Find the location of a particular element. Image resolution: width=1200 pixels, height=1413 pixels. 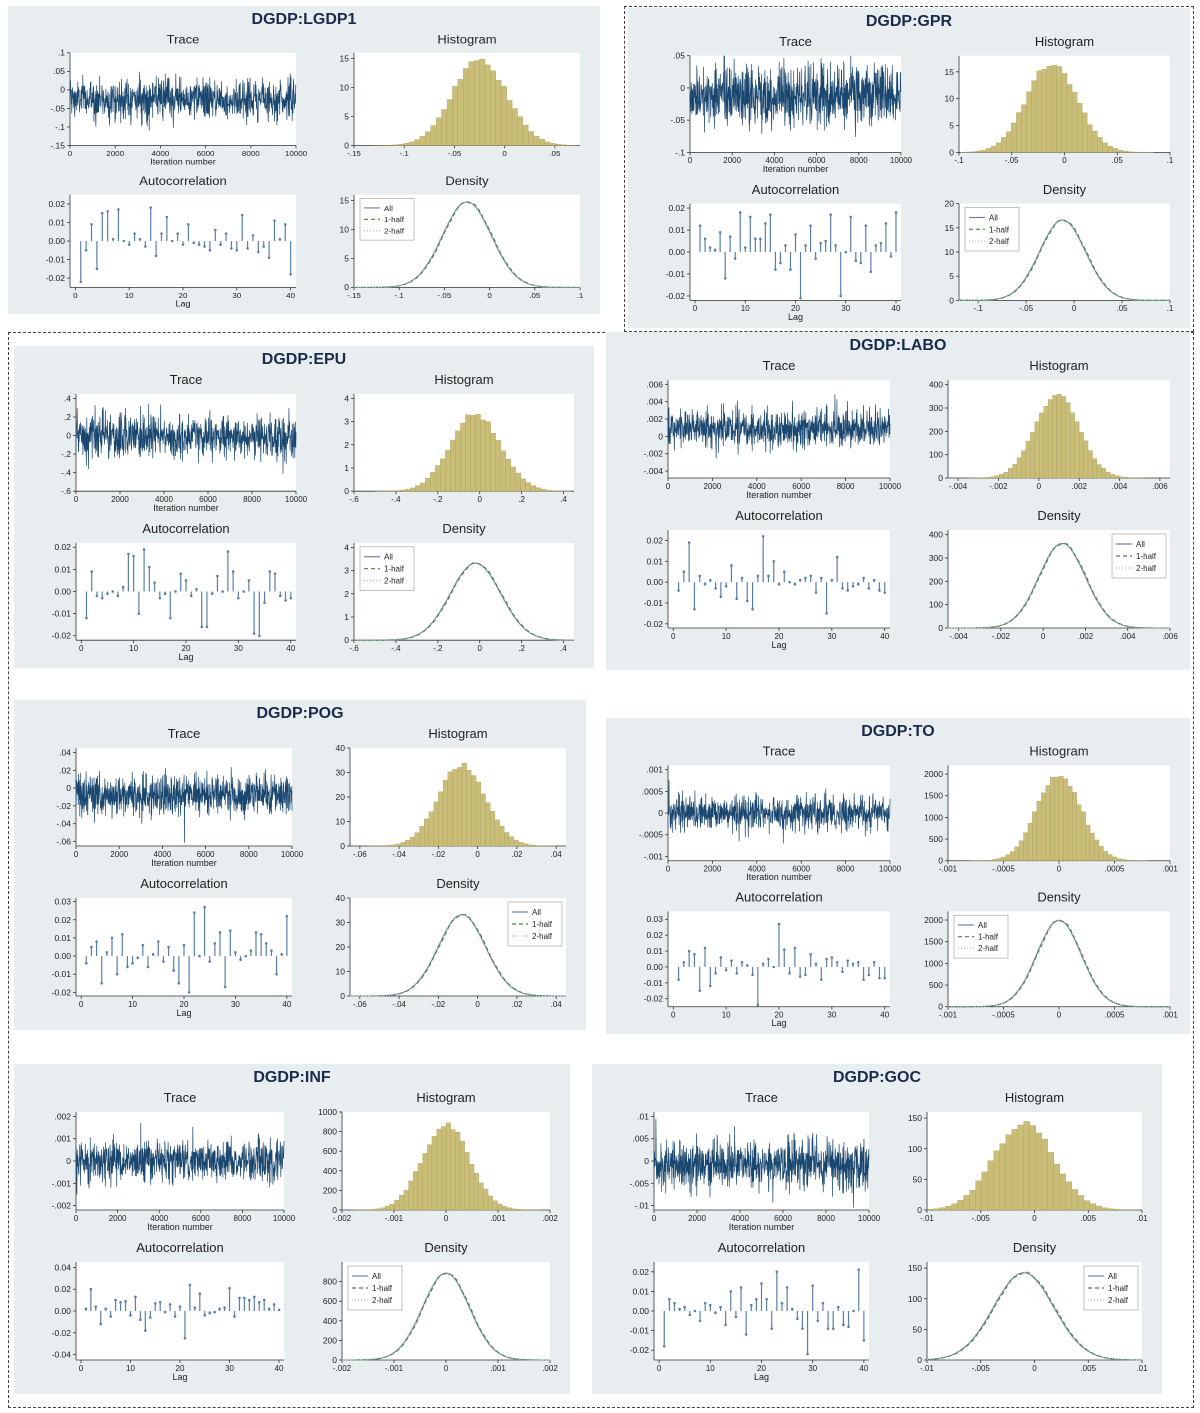

trace-y-tick-label: .05 is located at coordinates (679, 56).